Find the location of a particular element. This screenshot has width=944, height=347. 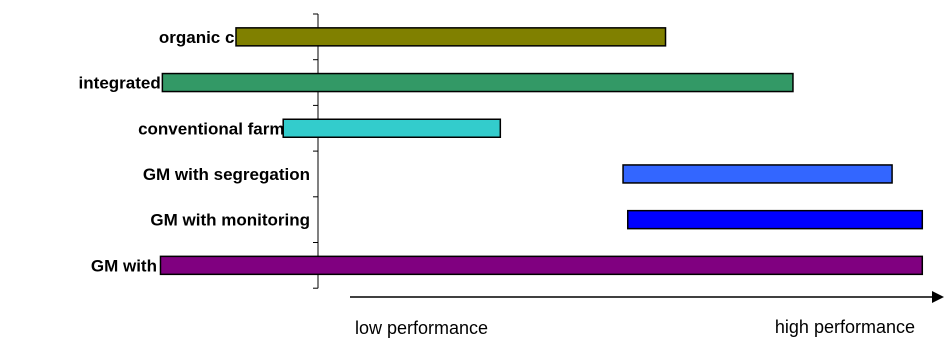

category-label: GM with segregation is located at coordinates (226, 174).